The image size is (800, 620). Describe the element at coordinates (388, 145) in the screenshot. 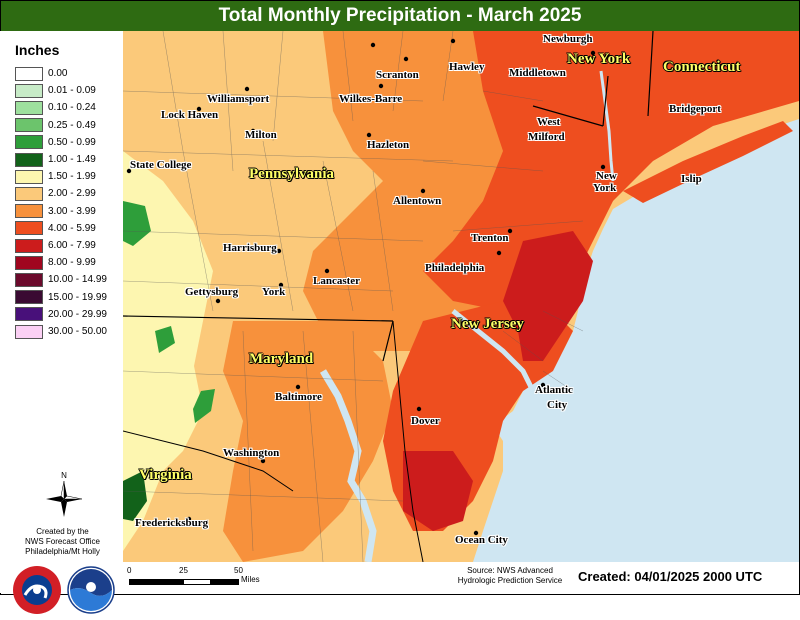

I see `city-label: Hazleton` at that location.